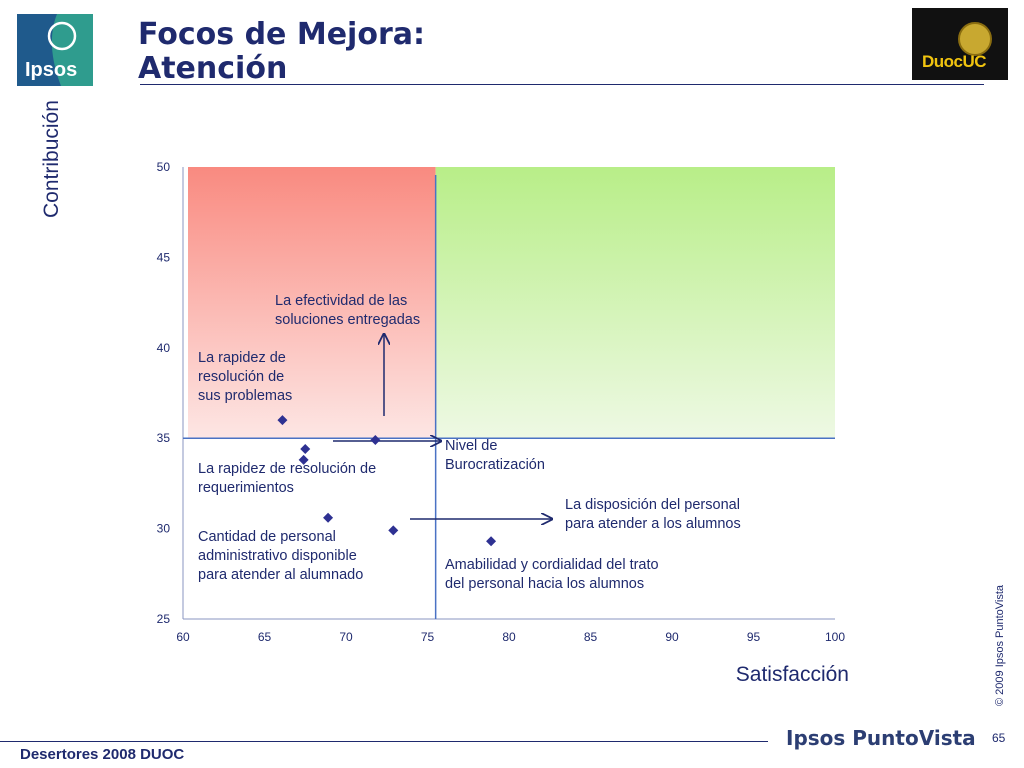  What do you see at coordinates (51, 70) in the screenshot?
I see `ipsos-logo-text: Ipsos` at bounding box center [51, 70].